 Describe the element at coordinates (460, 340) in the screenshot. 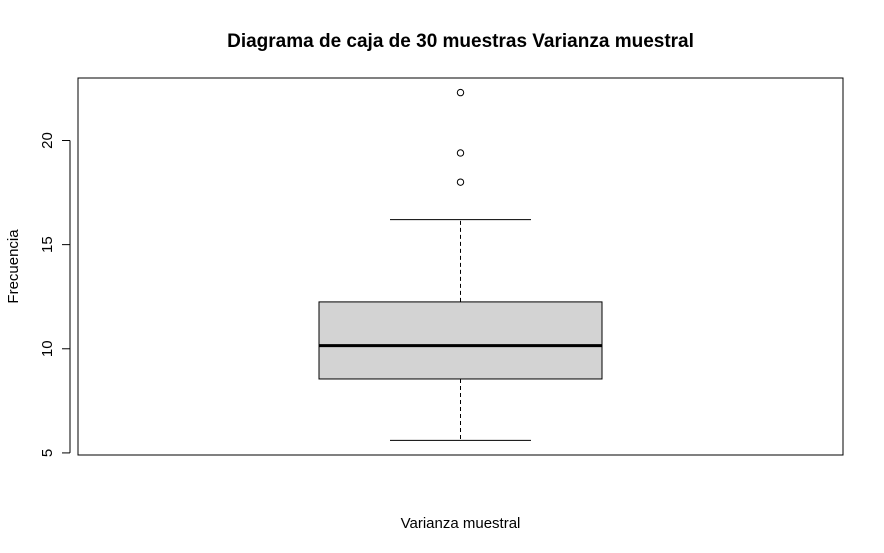

I see `iqr-box` at that location.